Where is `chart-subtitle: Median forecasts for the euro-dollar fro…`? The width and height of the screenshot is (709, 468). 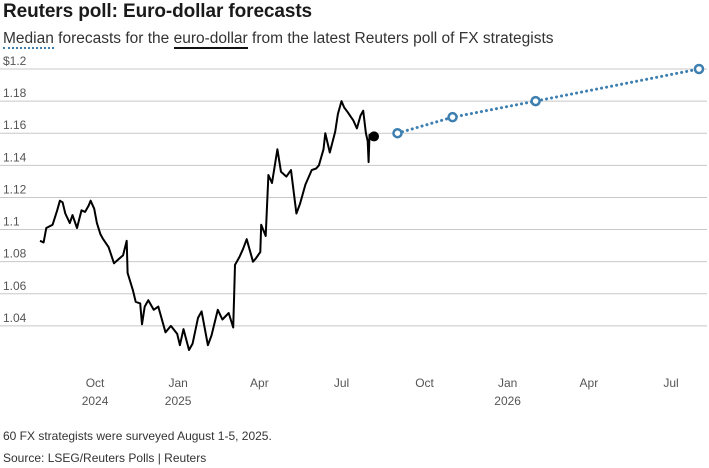 chart-subtitle: Median forecasts for the euro-dollar fro… is located at coordinates (278, 39).